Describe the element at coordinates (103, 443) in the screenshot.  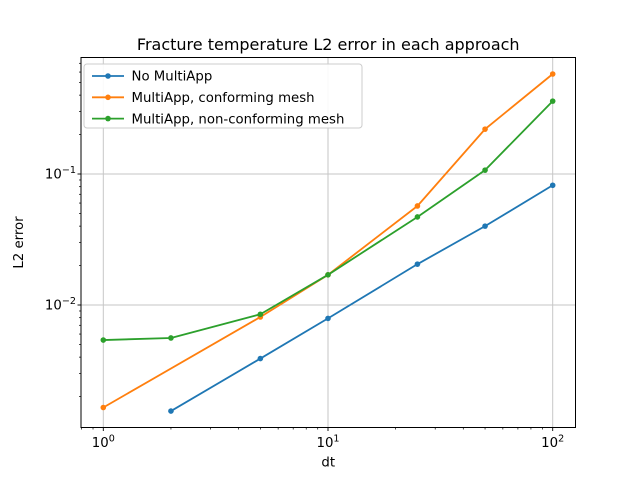
I see `x-tick-label: 10⁰` at that location.